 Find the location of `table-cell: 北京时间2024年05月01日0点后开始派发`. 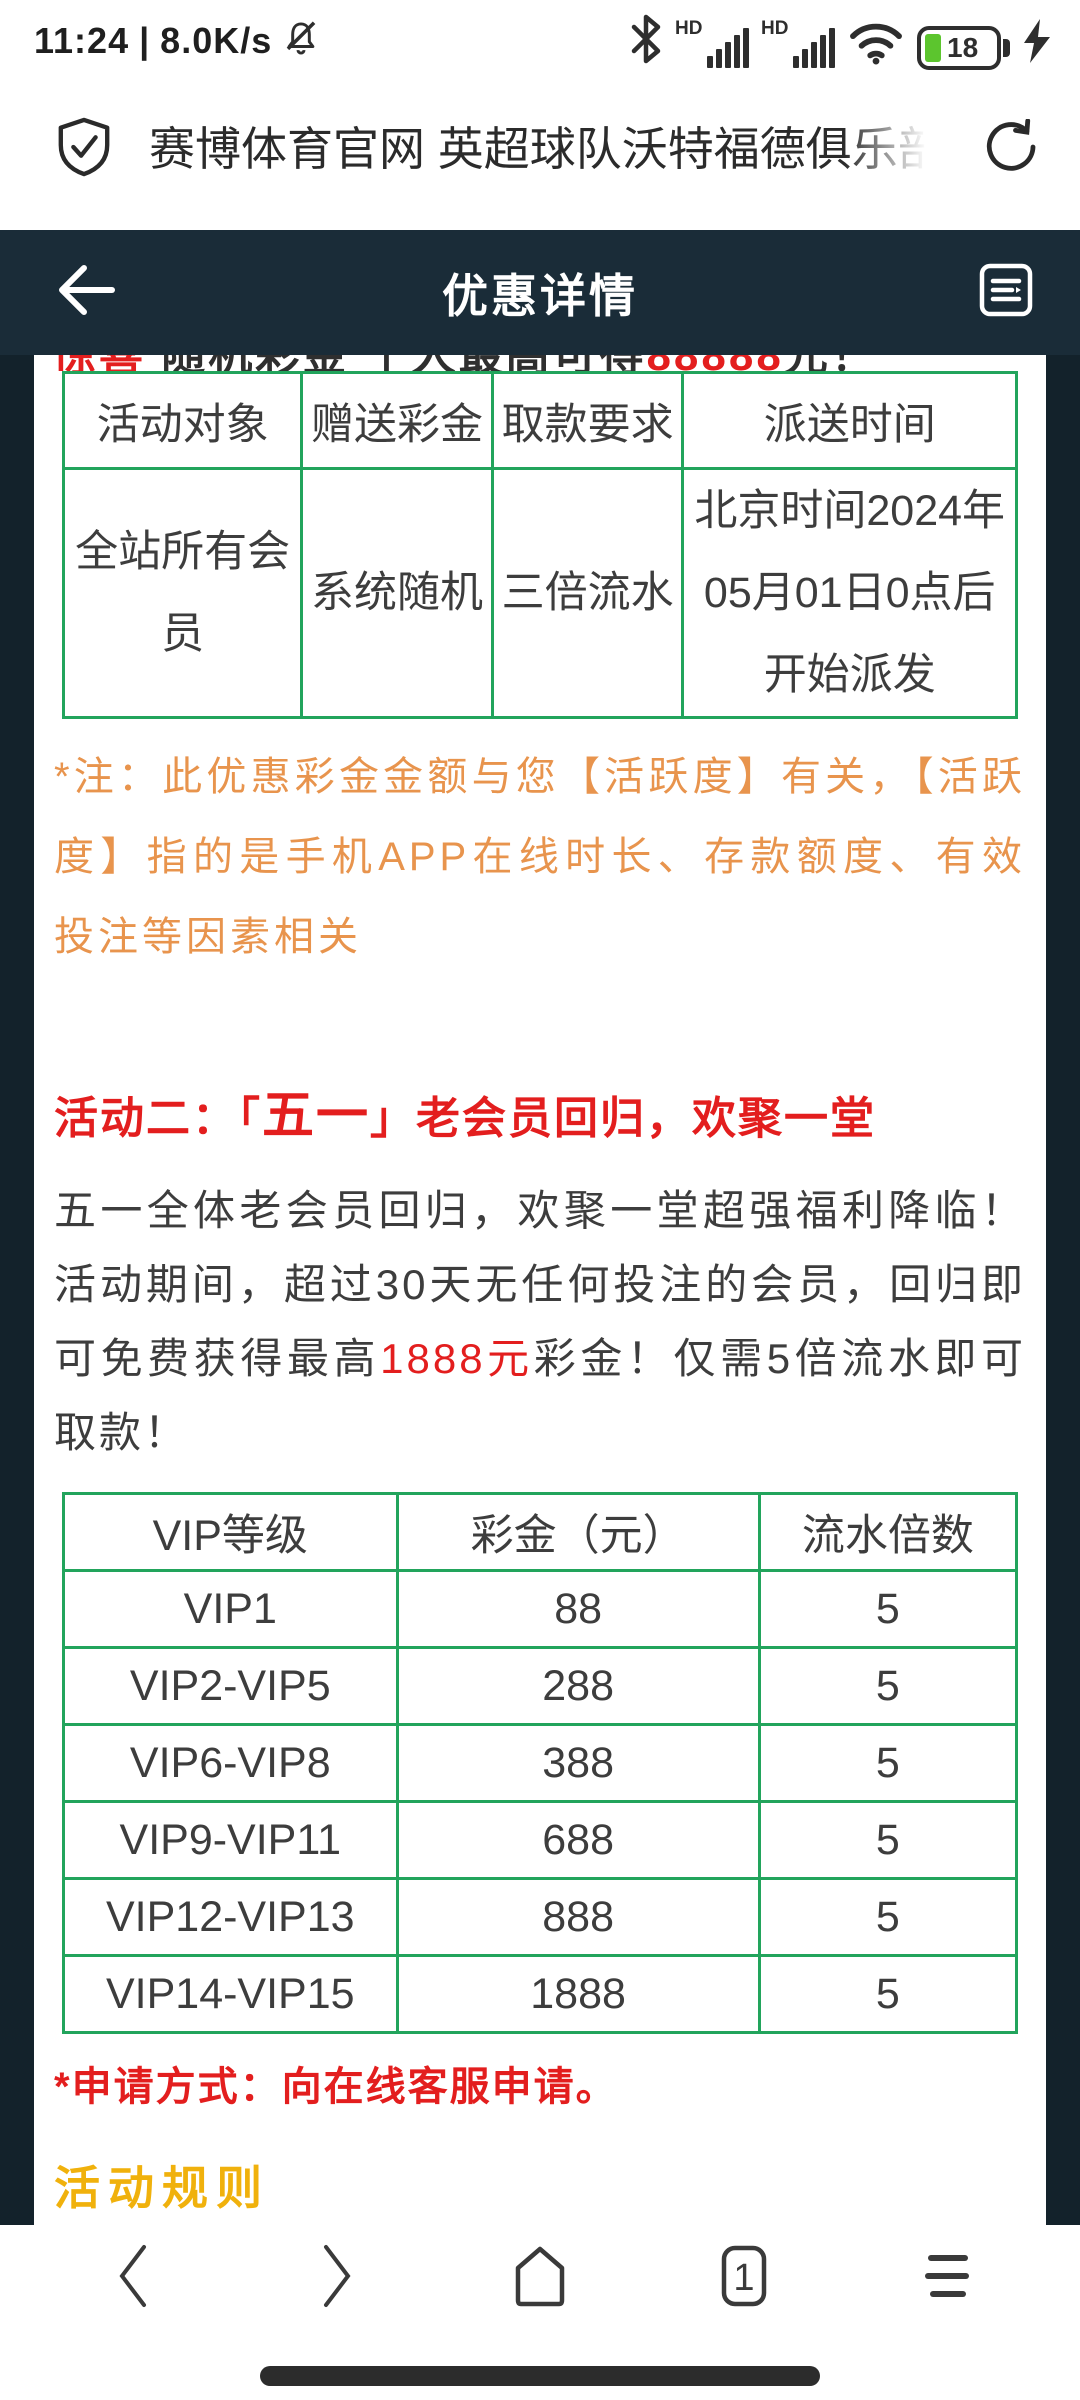

table-cell: 北京时间2024年05月01日0点后开始派发 is located at coordinates (849, 593).